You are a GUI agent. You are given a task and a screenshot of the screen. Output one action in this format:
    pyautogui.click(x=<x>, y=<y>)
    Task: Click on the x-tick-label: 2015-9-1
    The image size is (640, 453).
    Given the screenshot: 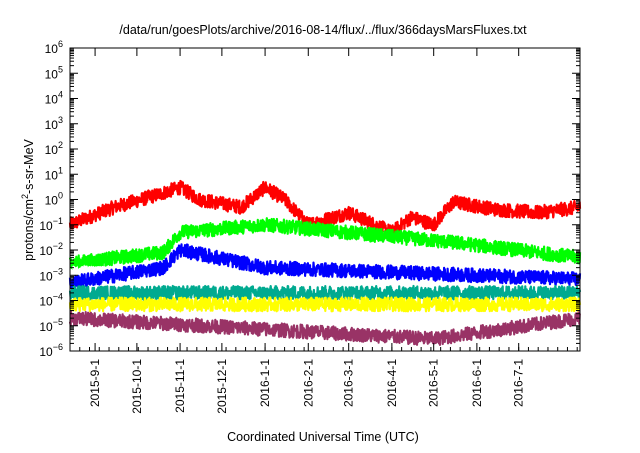 What is the action you would take?
    pyautogui.click(x=95, y=383)
    